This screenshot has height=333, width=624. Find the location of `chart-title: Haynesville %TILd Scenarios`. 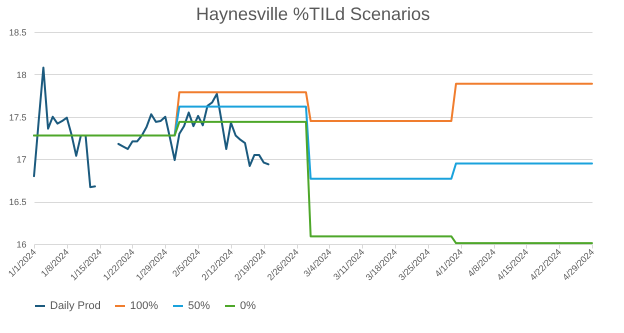

chart-title: Haynesville %TILd Scenarios is located at coordinates (313, 14).